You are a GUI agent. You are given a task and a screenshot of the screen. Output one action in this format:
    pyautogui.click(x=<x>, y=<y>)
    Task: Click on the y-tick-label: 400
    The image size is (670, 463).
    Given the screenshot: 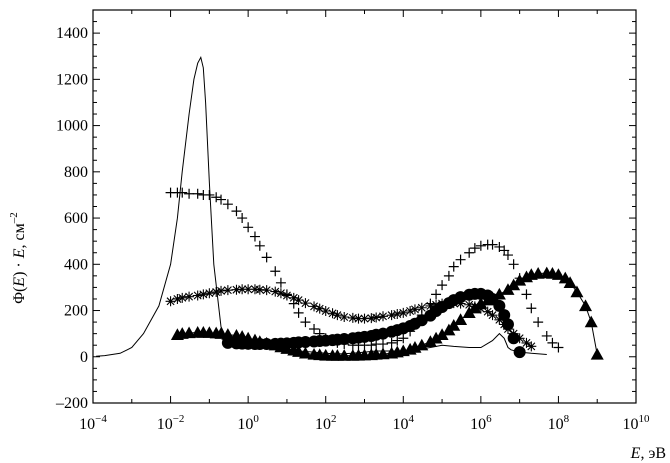 What is the action you would take?
    pyautogui.click(x=76, y=264)
    